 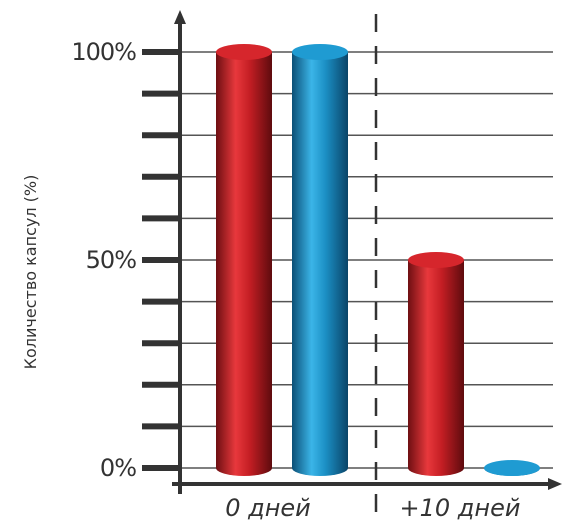 I want to click on y-axis-arrow, so click(x=180, y=17).